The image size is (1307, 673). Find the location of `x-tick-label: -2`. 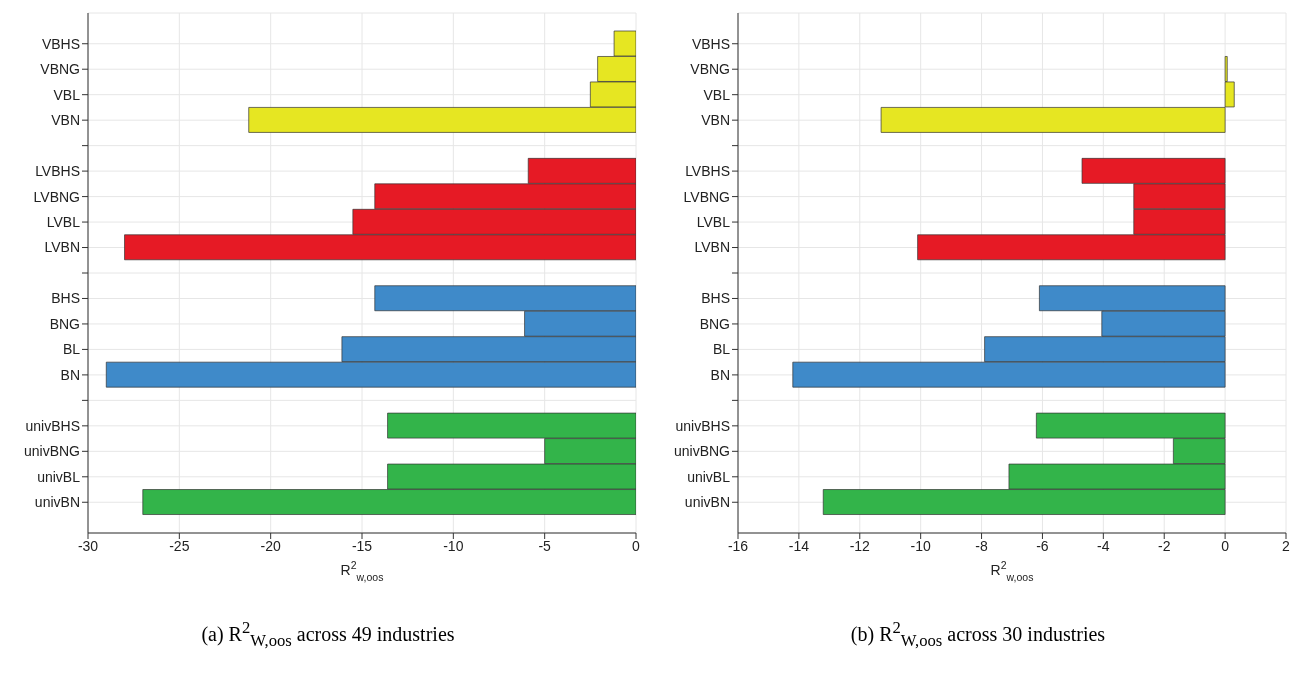

x-tick-label: -2 is located at coordinates (1164, 545).